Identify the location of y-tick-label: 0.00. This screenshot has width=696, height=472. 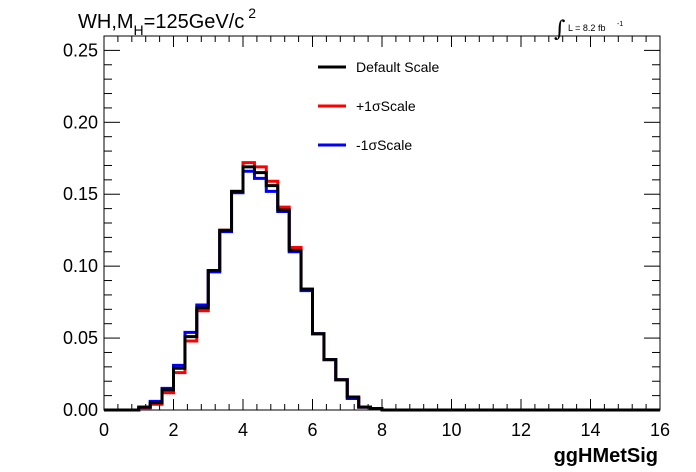
(80, 410).